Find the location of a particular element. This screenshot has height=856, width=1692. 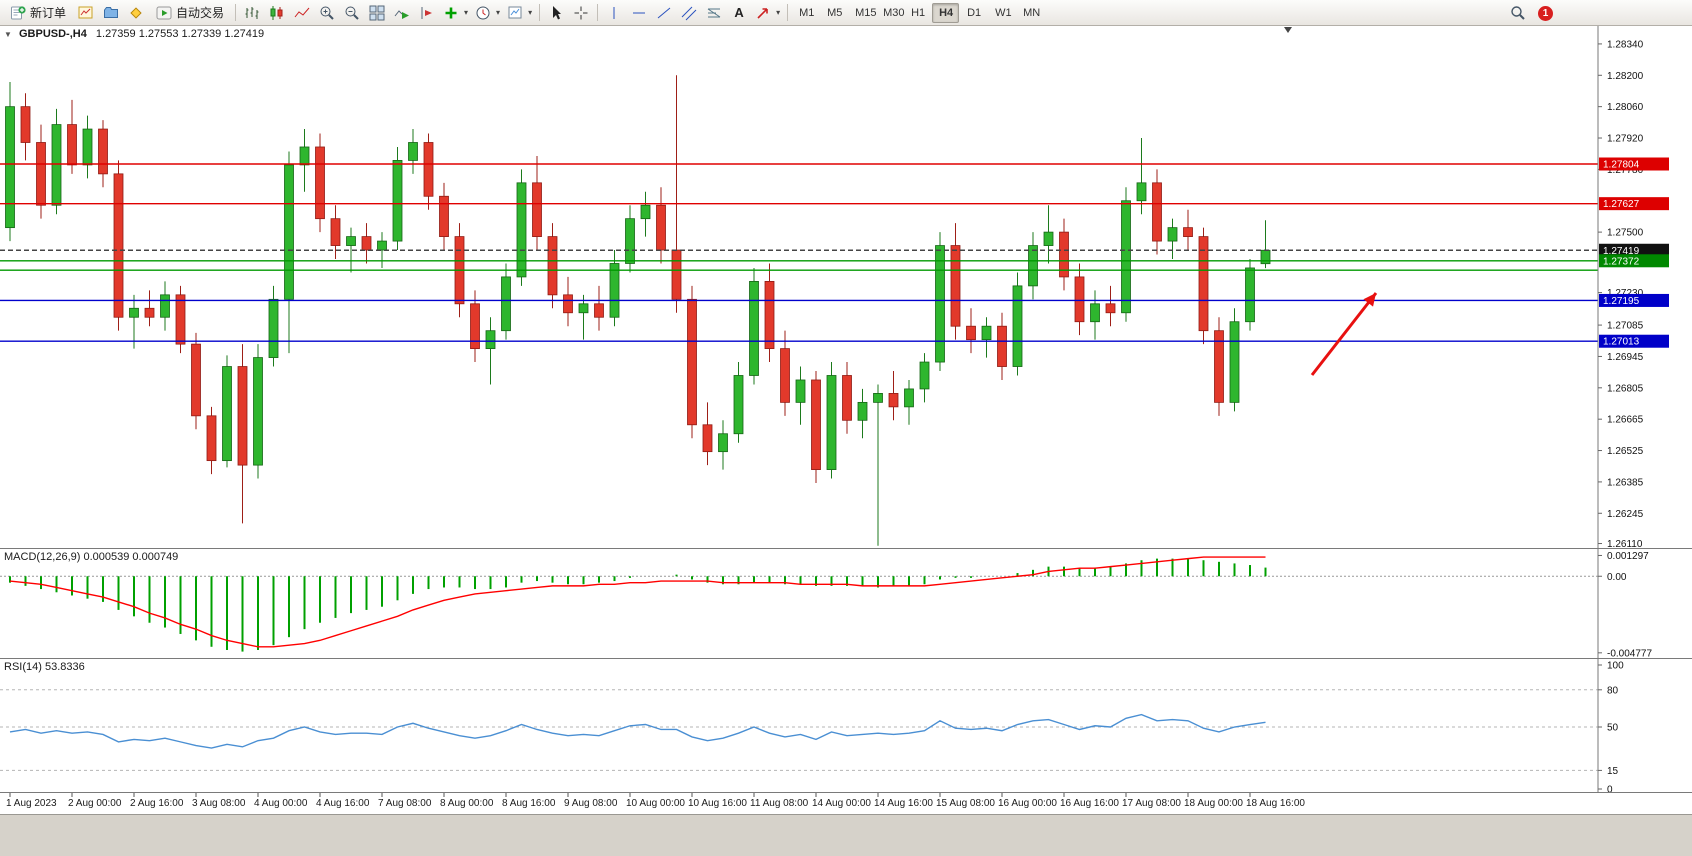

tile-windows-button is located at coordinates (377, 13).